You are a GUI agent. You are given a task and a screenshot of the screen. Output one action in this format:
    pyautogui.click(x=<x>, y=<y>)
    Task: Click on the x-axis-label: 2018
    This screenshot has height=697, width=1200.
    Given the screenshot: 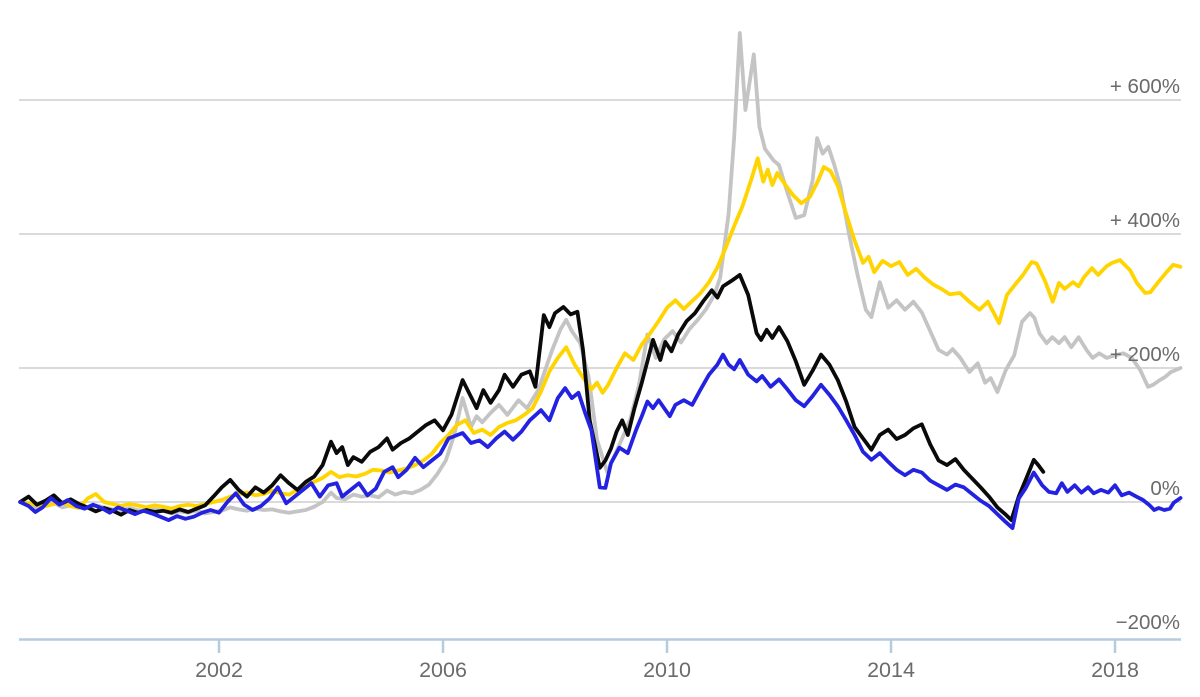 What is the action you would take?
    pyautogui.click(x=1115, y=670)
    